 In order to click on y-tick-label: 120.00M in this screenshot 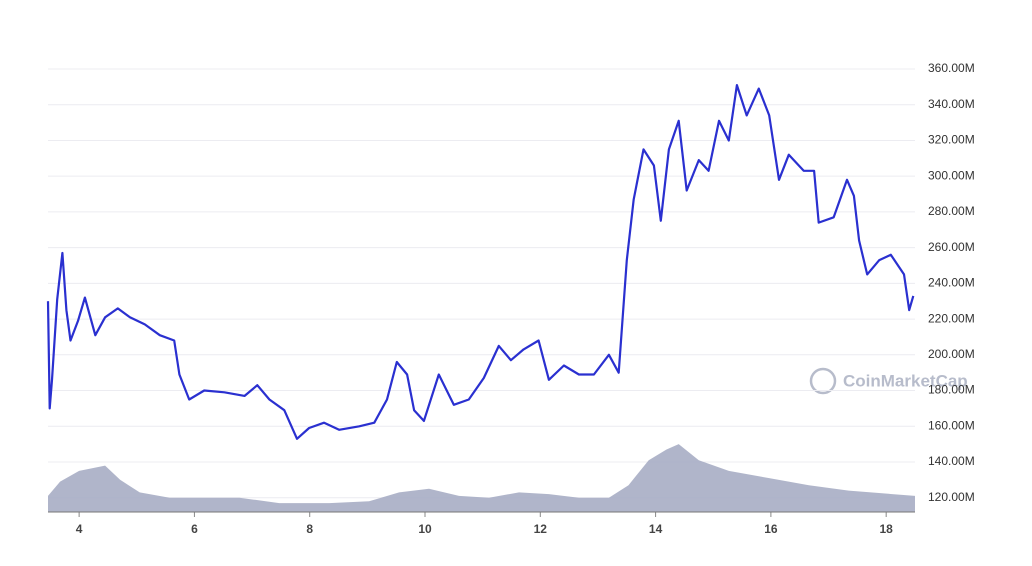, I will do `click(951, 497)`.